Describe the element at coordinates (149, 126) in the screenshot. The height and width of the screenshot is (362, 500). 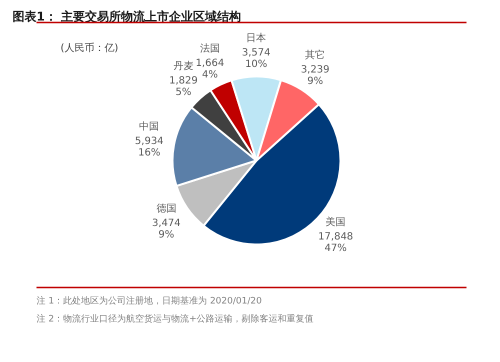
I see `slice-label: 中国` at that location.